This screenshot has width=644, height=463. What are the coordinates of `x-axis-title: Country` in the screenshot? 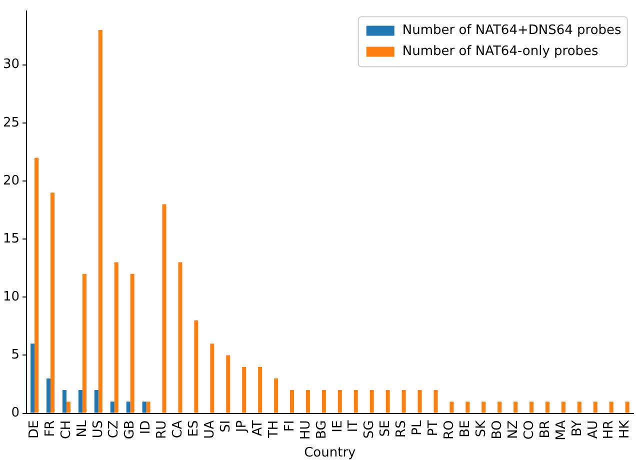 It's located at (330, 453).